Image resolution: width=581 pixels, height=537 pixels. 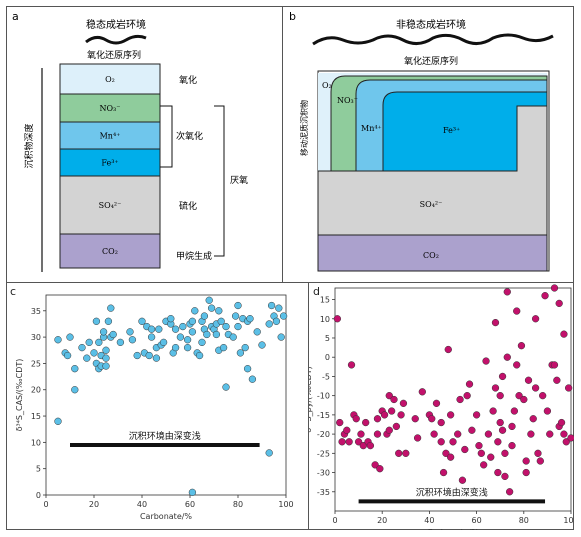 What do you see at coordinates (110, 108) in the screenshot?
I see `redox-layer-1: NO₃⁻` at bounding box center [110, 108].